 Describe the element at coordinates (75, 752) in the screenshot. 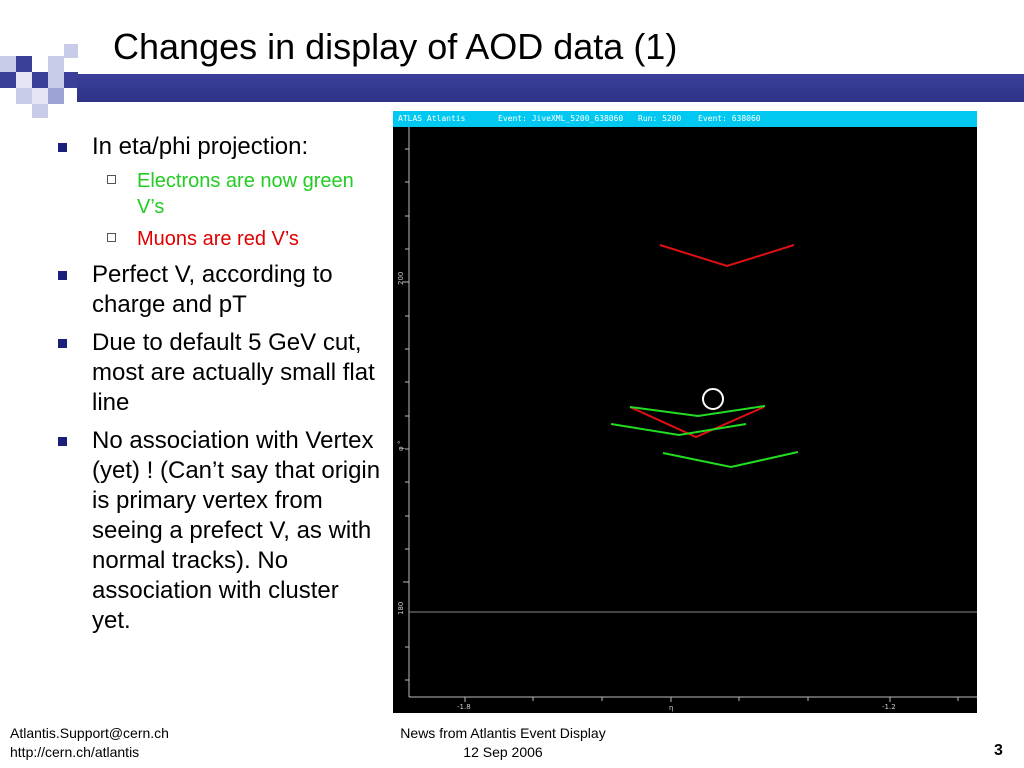

I see `footer-url: http://cern.ch/atlantis` at that location.